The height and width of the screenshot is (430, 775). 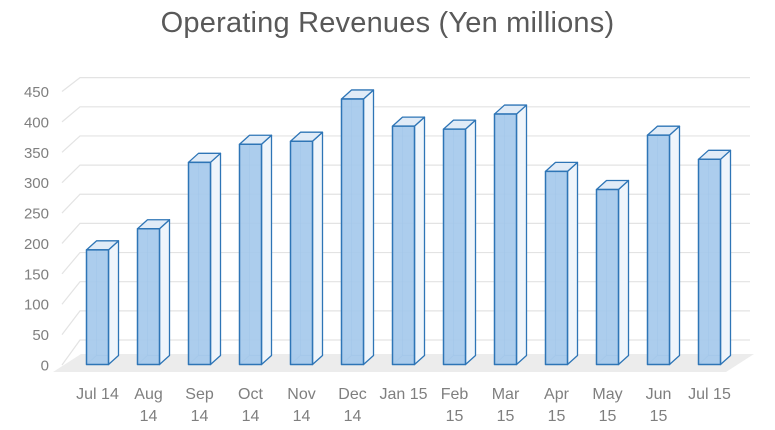 I want to click on y-tick-label-400: 400, so click(x=36, y=122).